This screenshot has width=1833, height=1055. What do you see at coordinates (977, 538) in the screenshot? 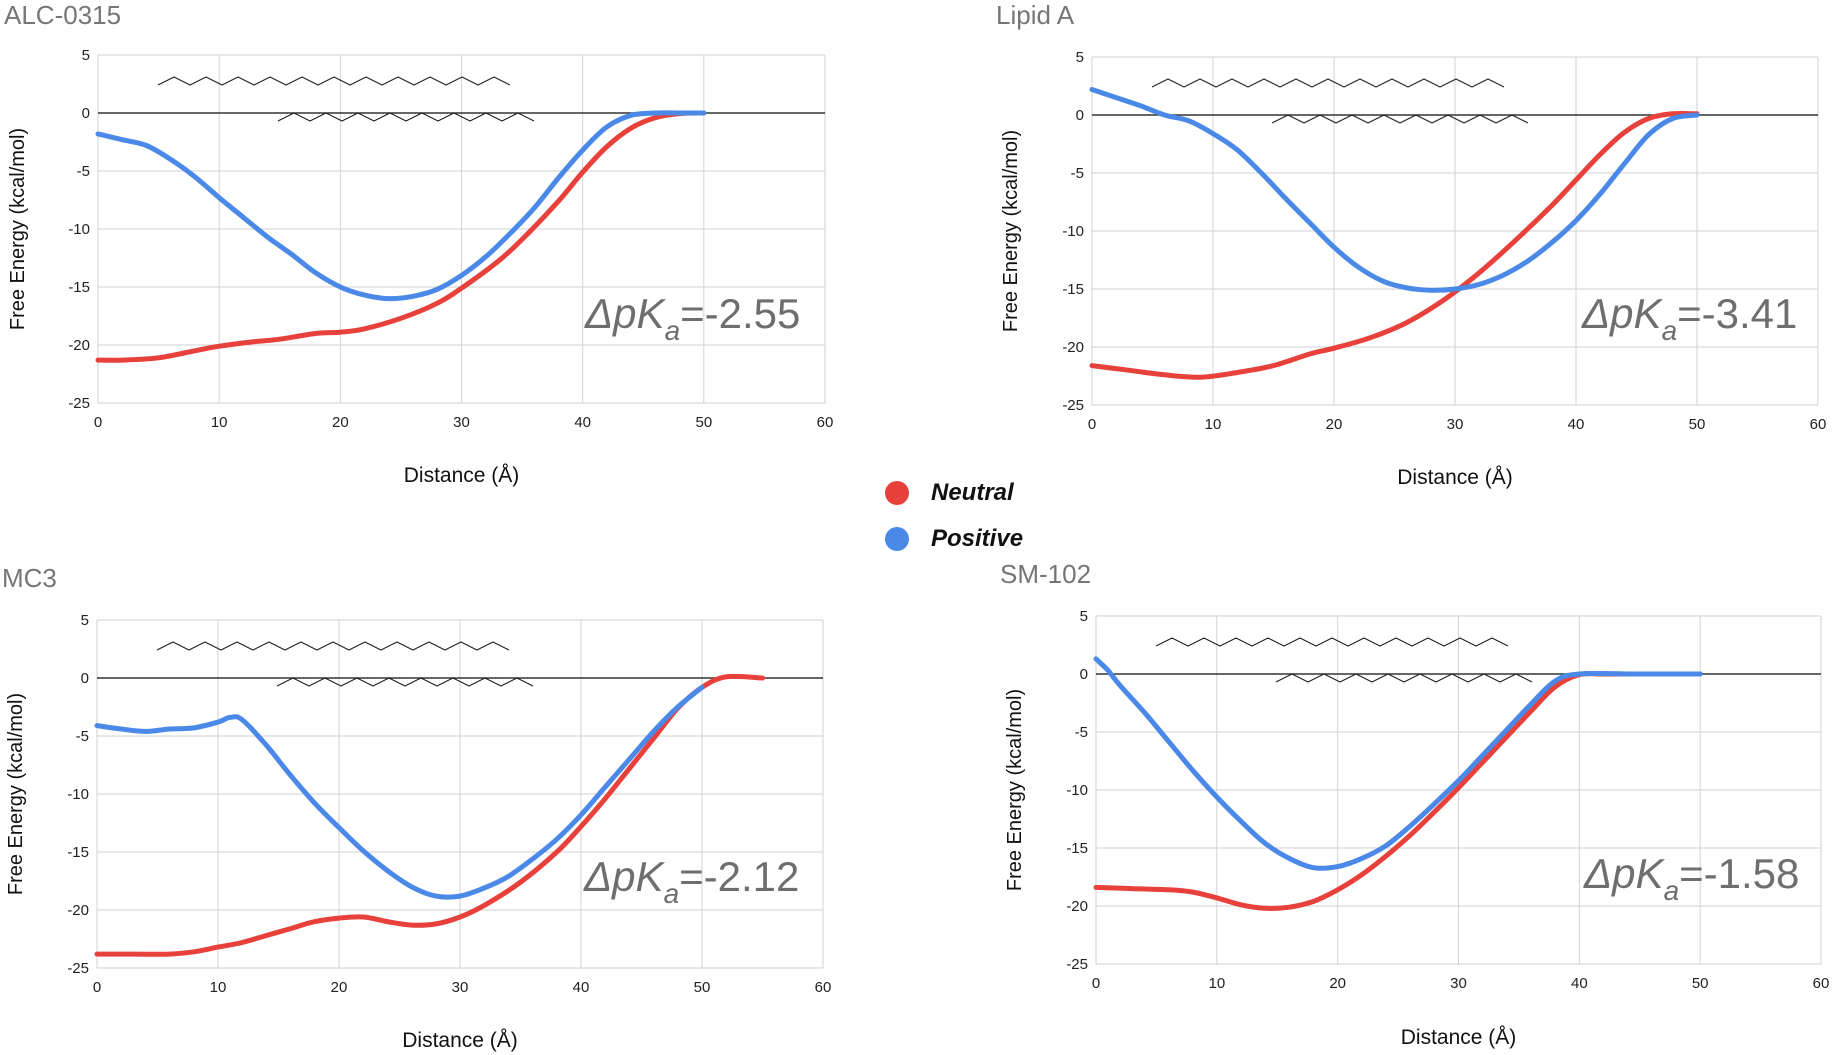
I see `legend-positive-label: Positive` at bounding box center [977, 538].